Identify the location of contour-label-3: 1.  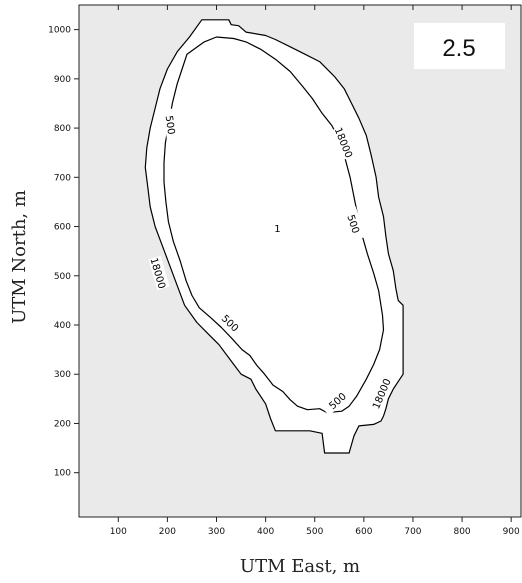
(277, 229).